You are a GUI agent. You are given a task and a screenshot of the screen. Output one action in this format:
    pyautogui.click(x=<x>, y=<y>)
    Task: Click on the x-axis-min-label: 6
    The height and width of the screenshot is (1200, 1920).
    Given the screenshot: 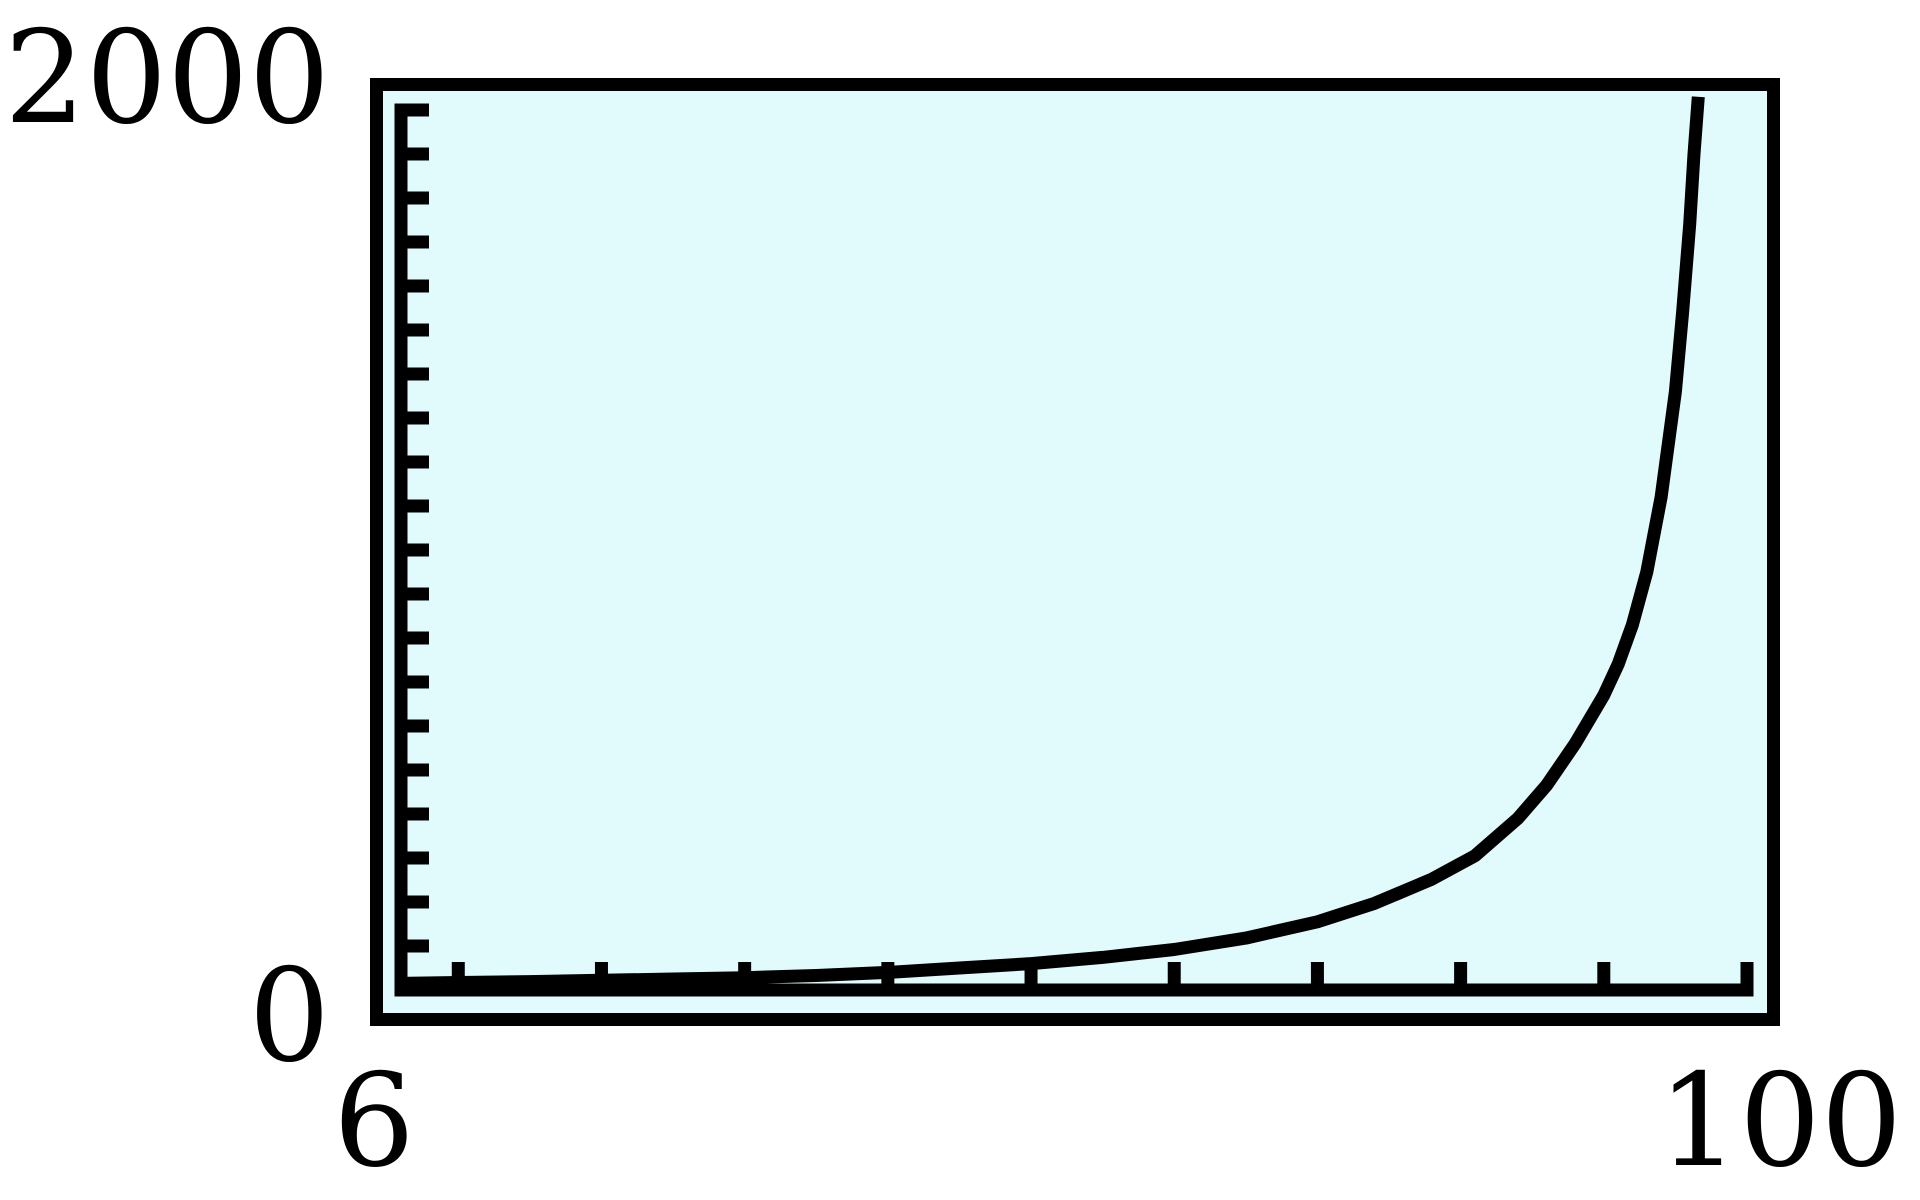 What is the action you would take?
    pyautogui.click(x=374, y=1121)
    